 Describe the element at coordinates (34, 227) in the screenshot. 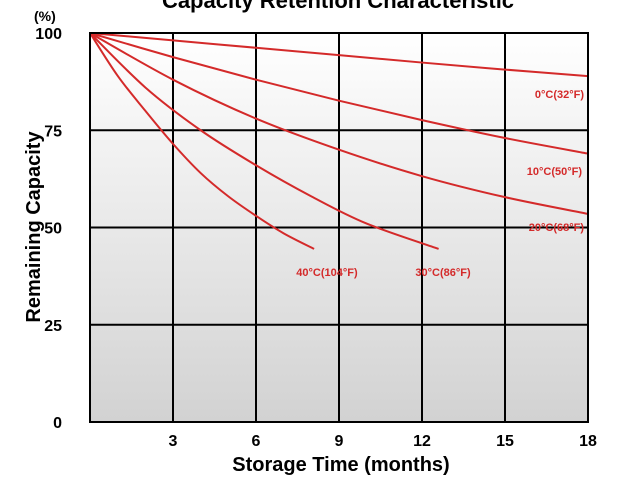

I see `y-axis-title: Remaining Capacity` at that location.